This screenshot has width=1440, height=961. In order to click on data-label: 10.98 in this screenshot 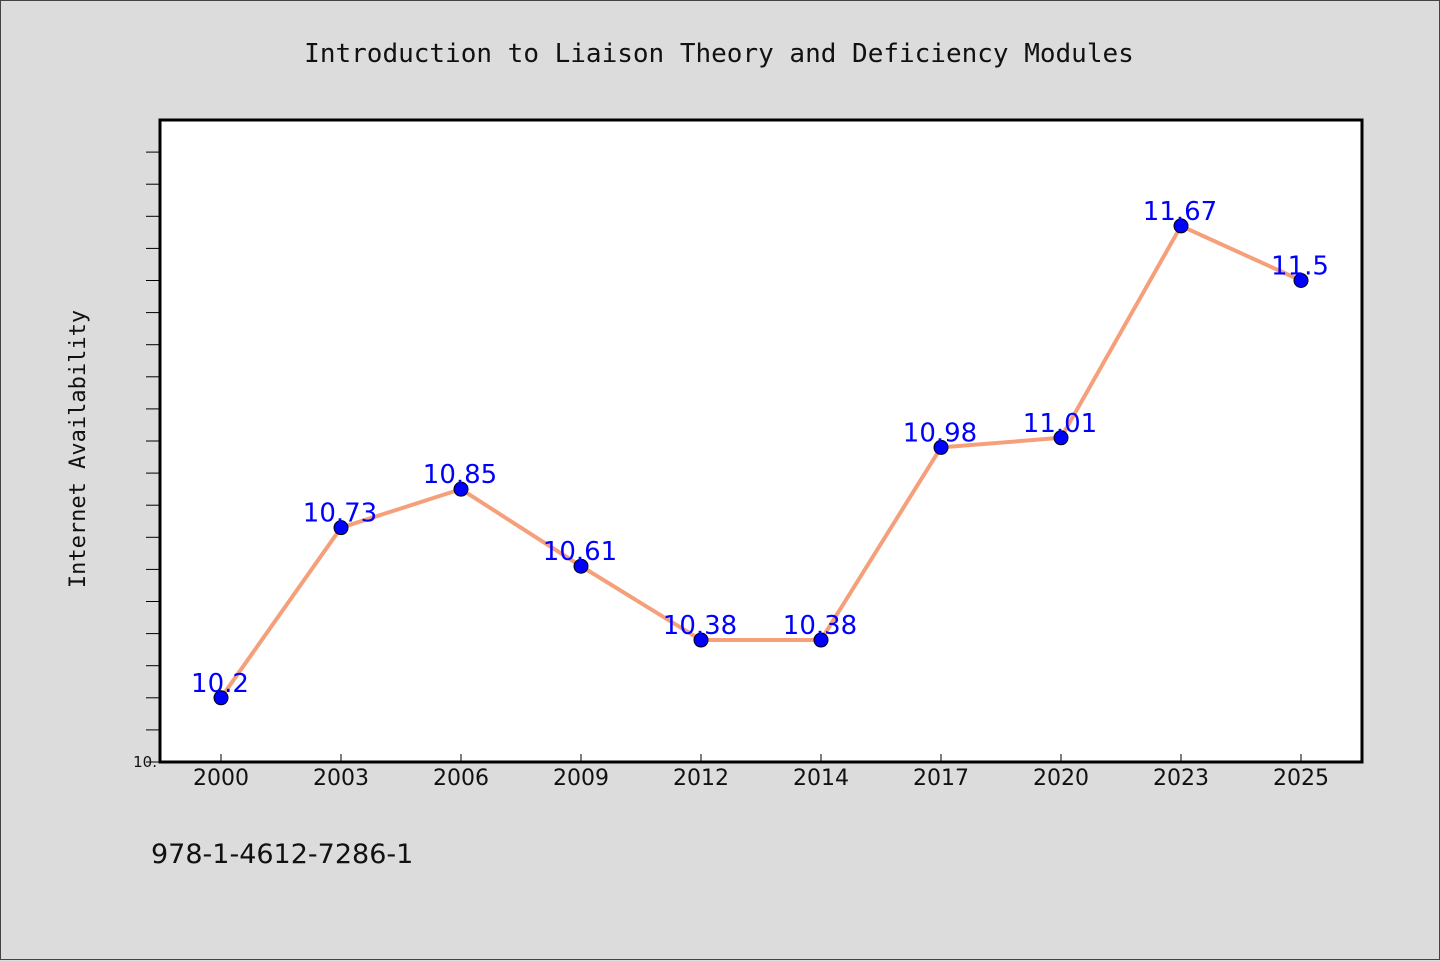, I will do `click(940, 433)`.